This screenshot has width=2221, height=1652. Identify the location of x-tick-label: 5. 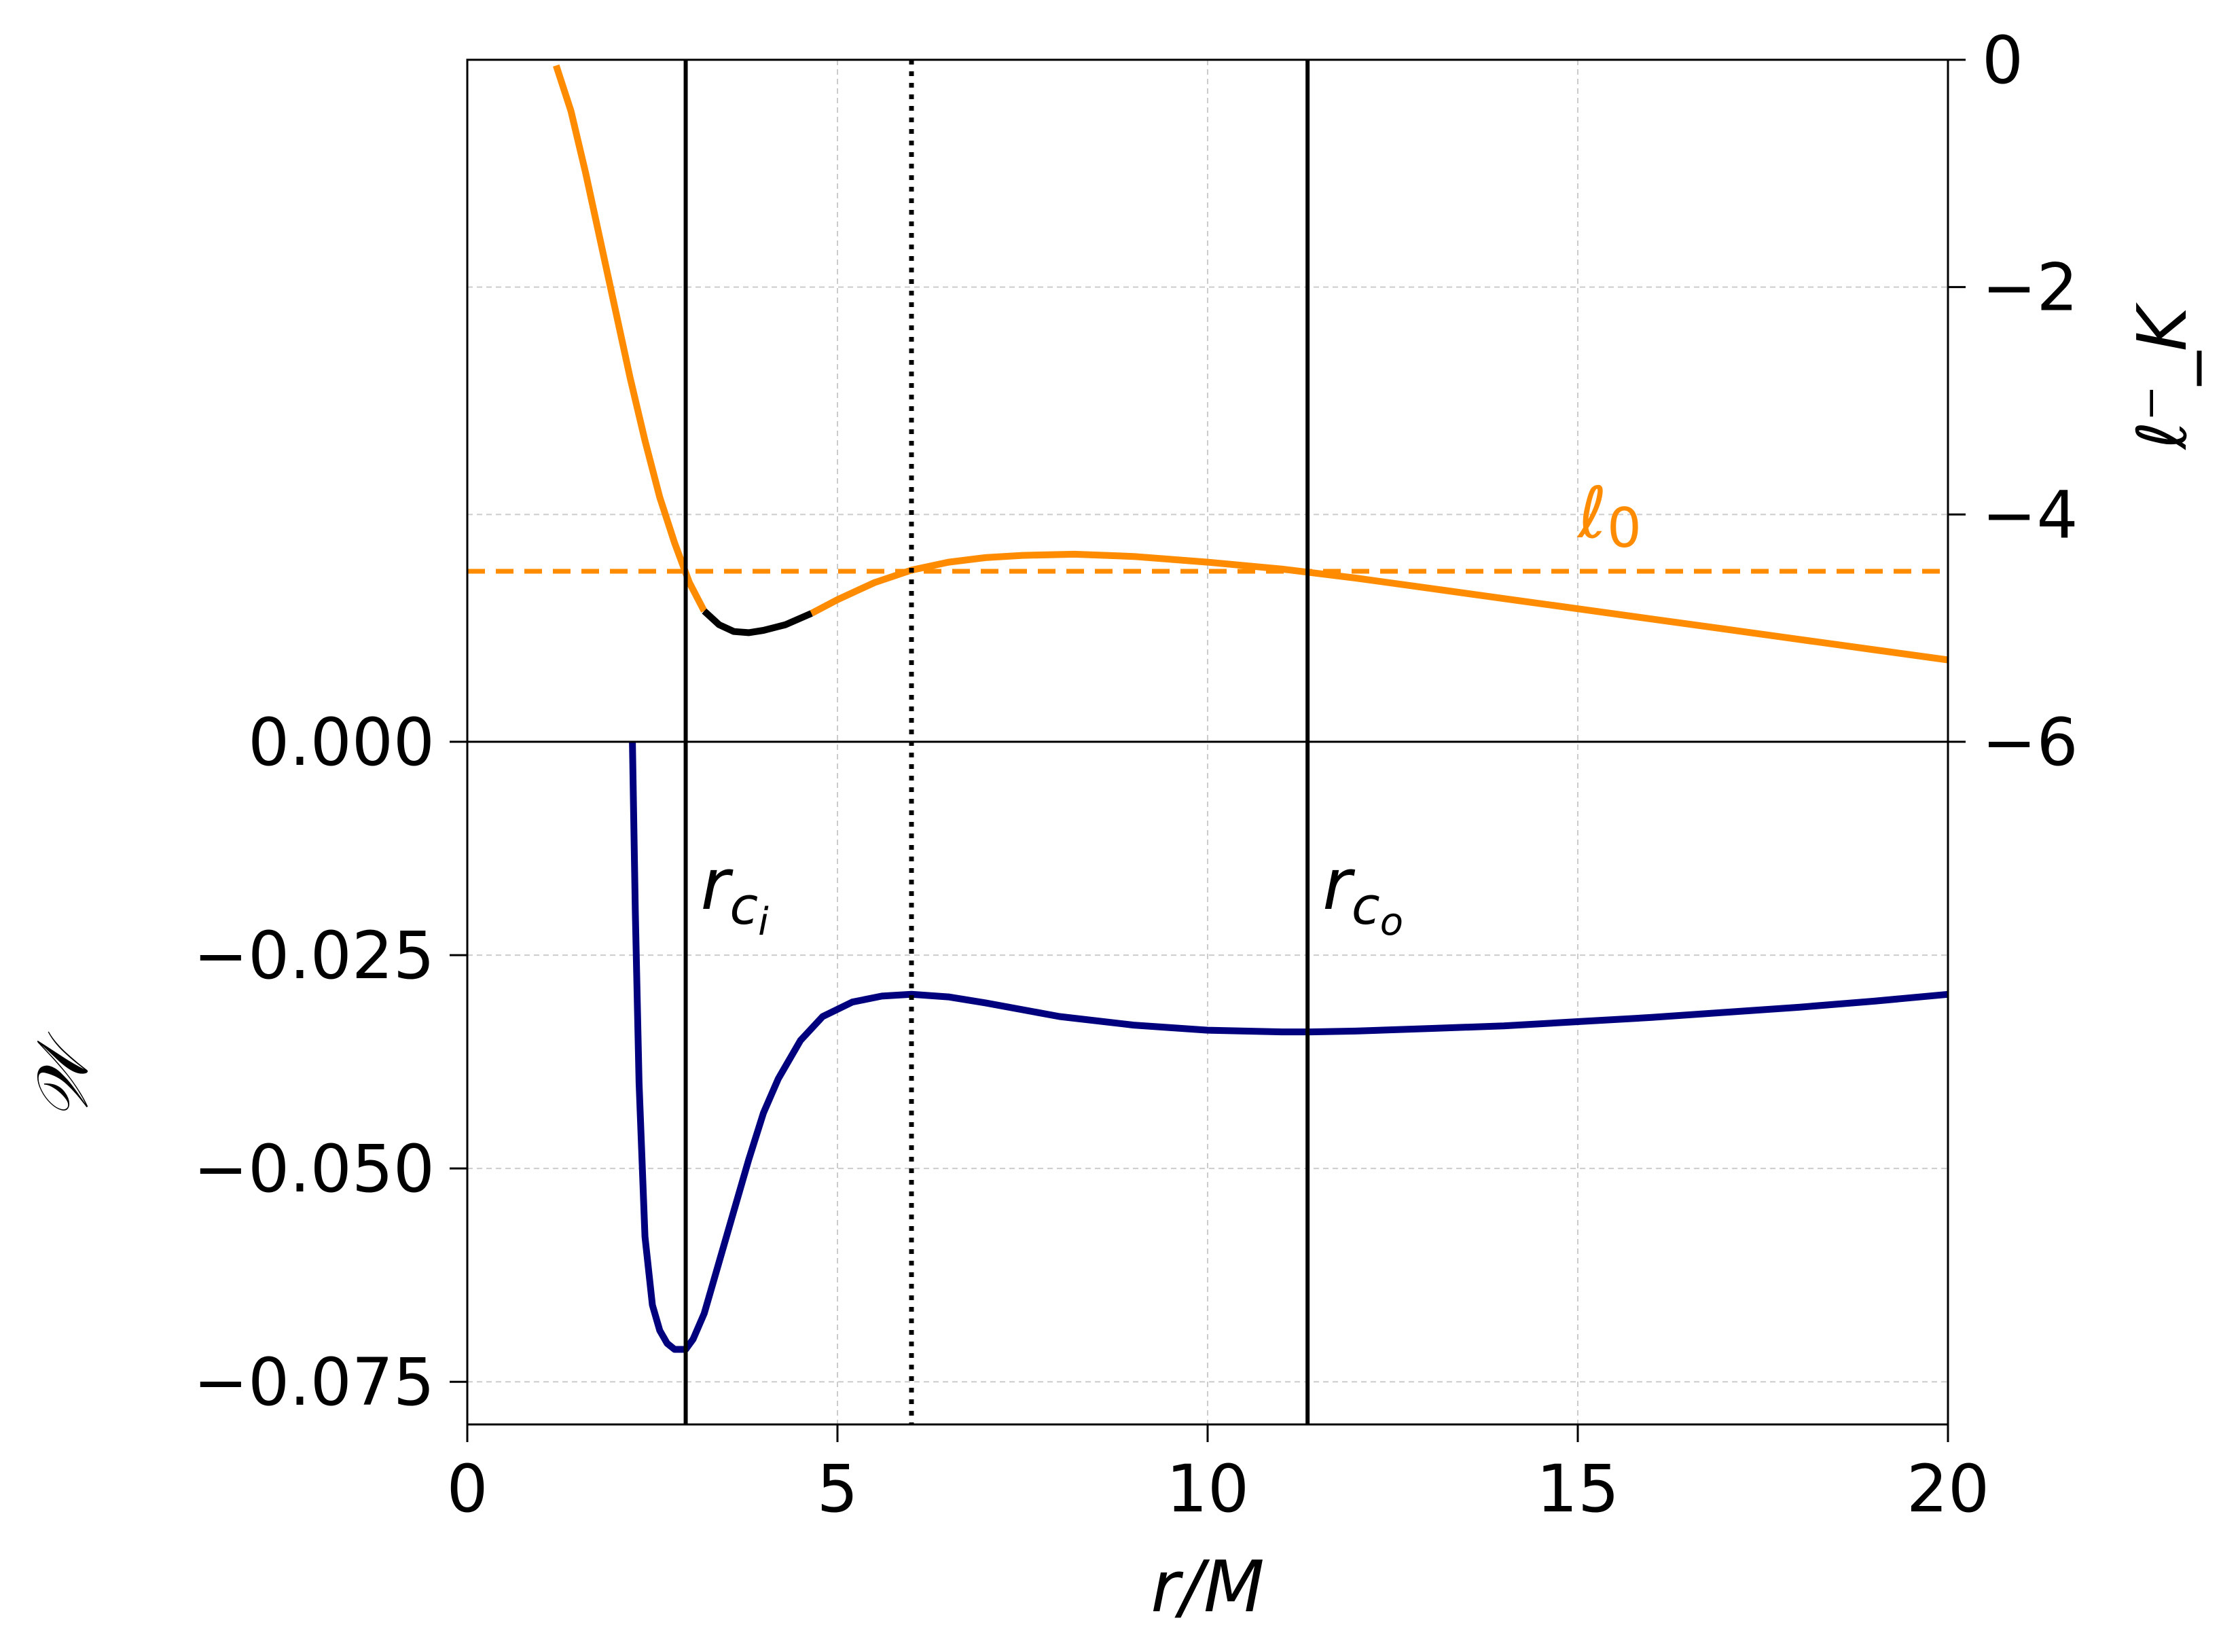
(837, 1489).